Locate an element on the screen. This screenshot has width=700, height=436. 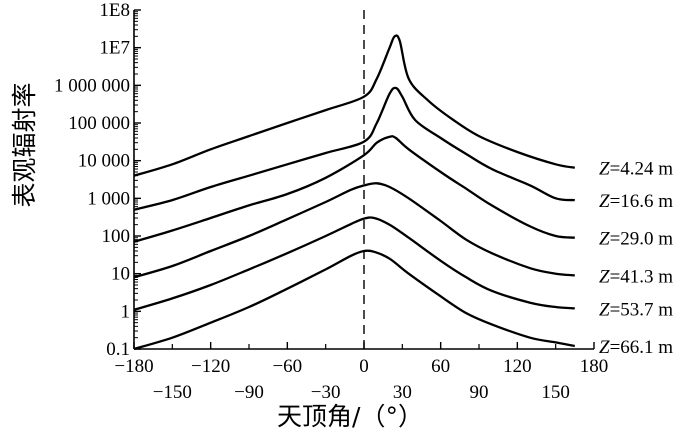
y-tick-label: 10 is located at coordinates (120, 274).